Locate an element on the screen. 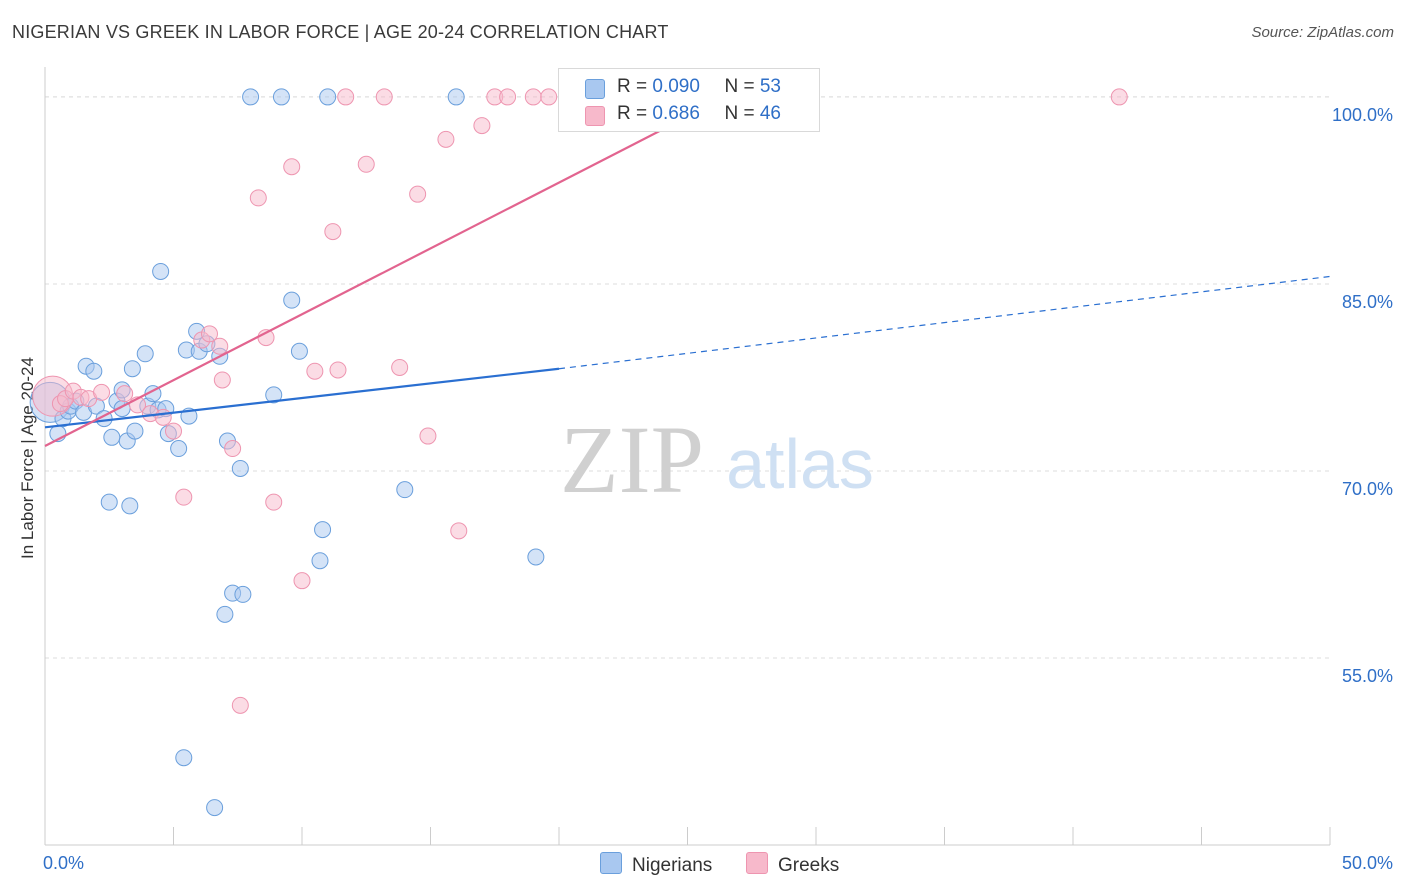 Image resolution: width=1406 pixels, height=892 pixels. source-credit: Source: ZipAtlas.com is located at coordinates (1322, 32).